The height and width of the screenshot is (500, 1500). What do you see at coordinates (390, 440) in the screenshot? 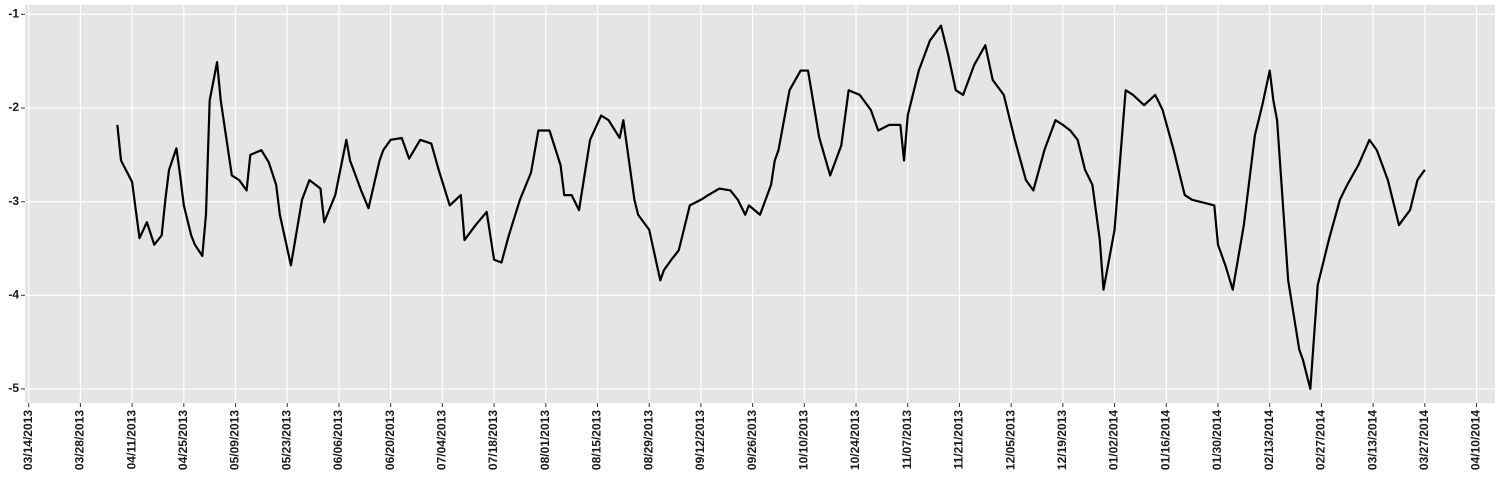
I see `x-tick-label: 06/20/2013` at bounding box center [390, 440].